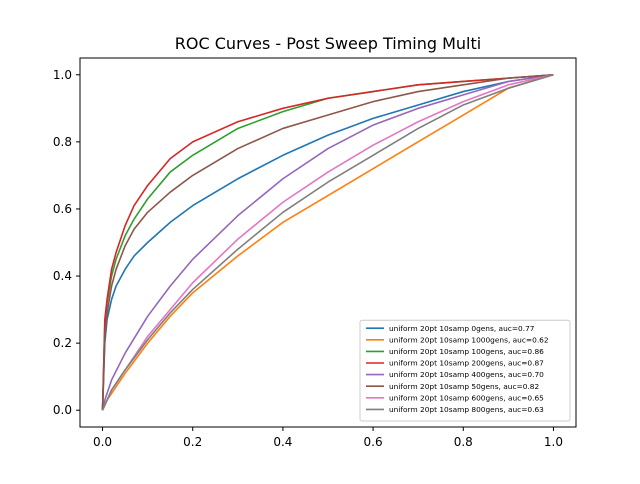 This screenshot has height=484, width=640. What do you see at coordinates (62, 142) in the screenshot?
I see `y-tick-label: 0.8` at bounding box center [62, 142].